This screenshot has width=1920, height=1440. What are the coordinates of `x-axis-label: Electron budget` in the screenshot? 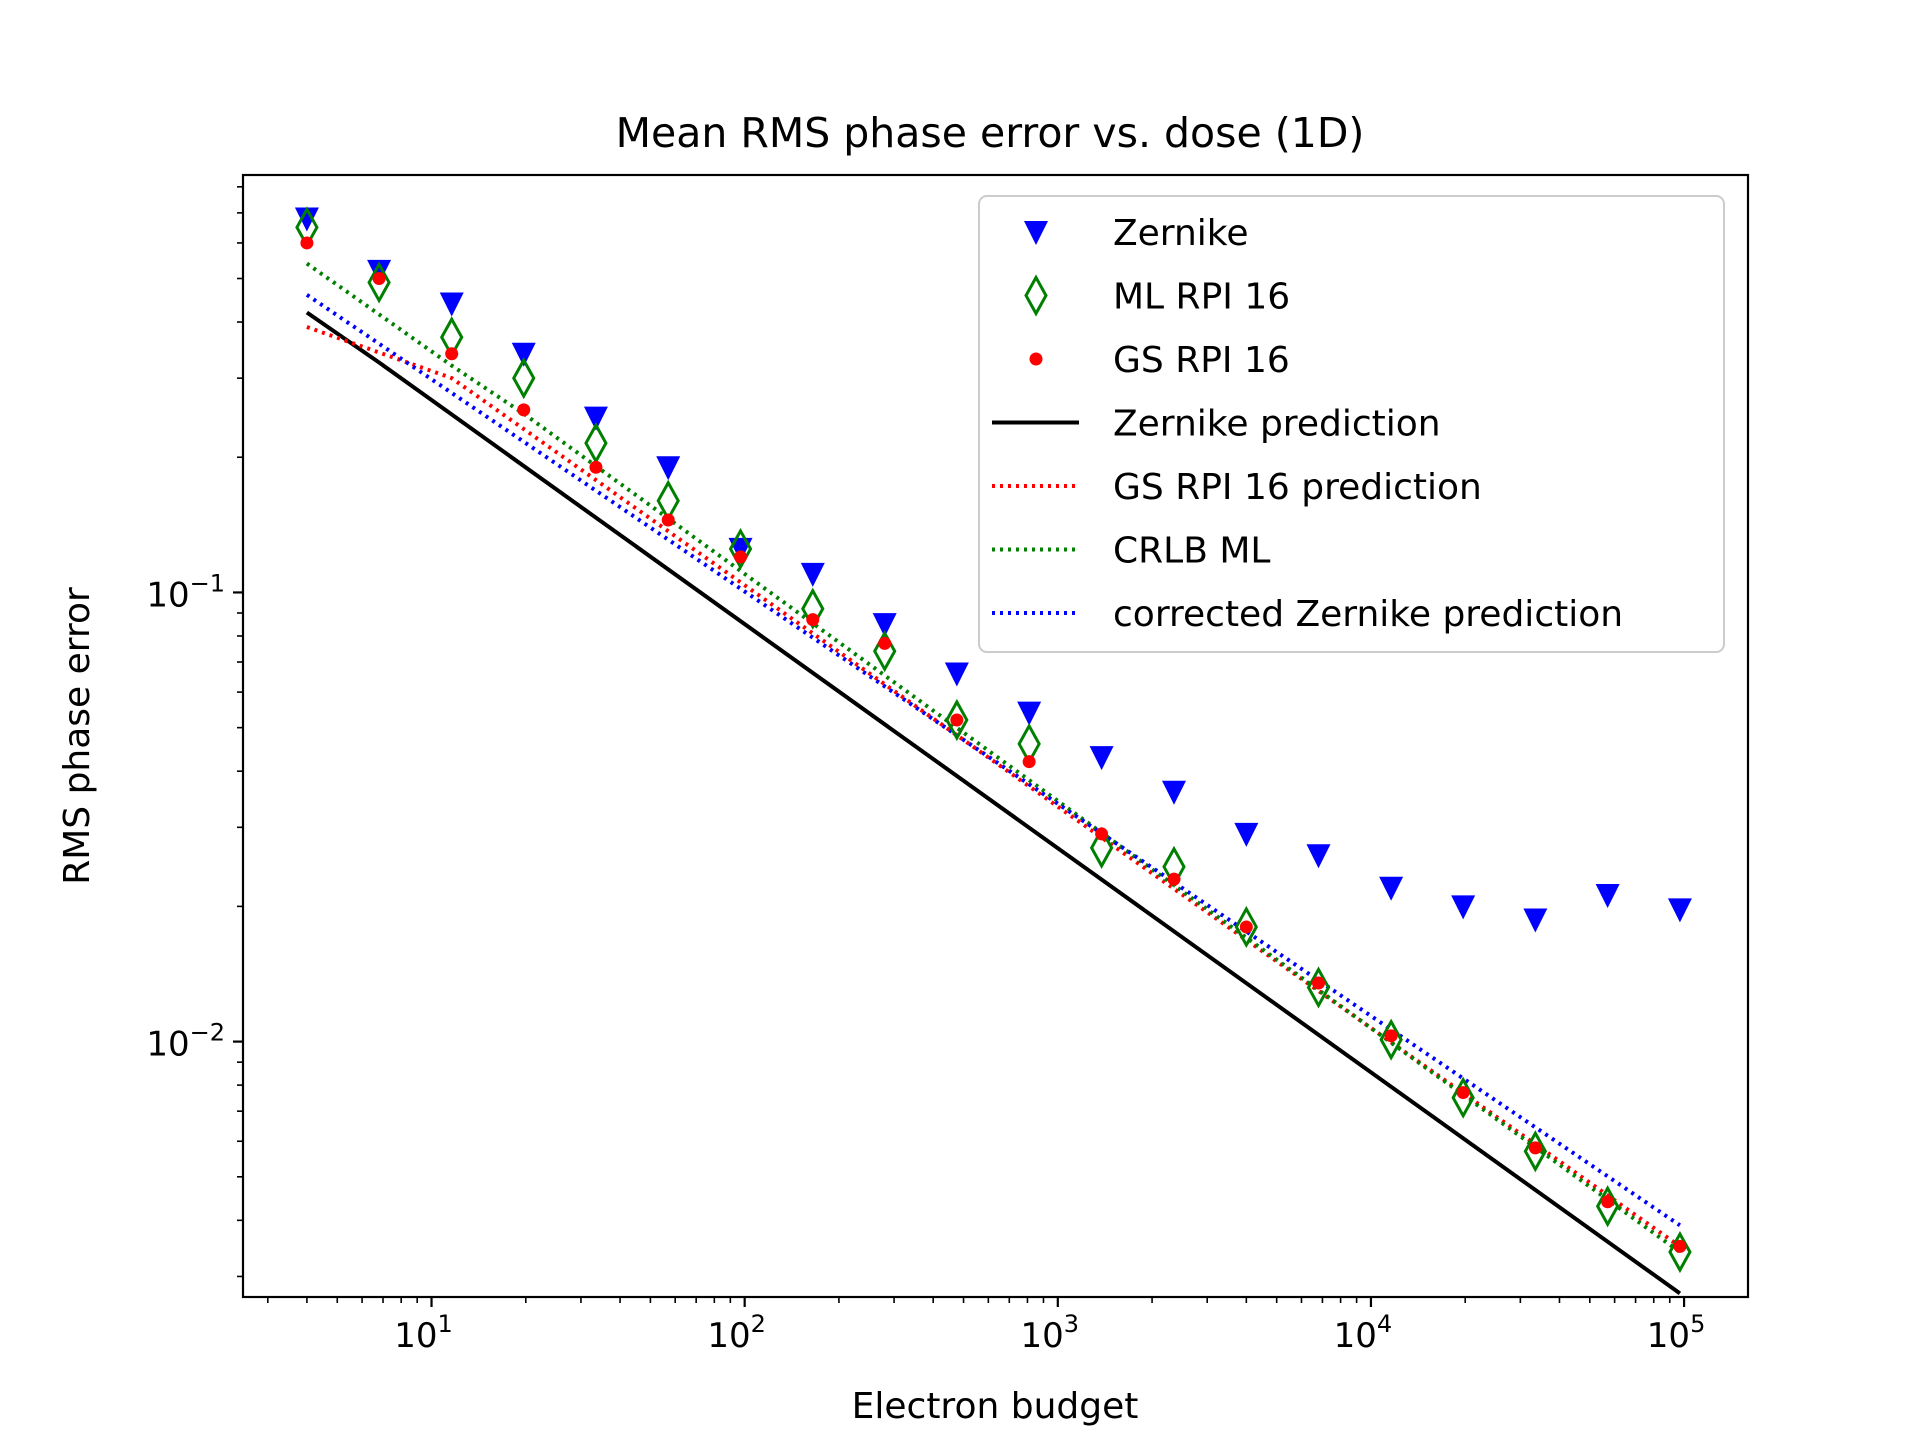 It's located at (995, 1406).